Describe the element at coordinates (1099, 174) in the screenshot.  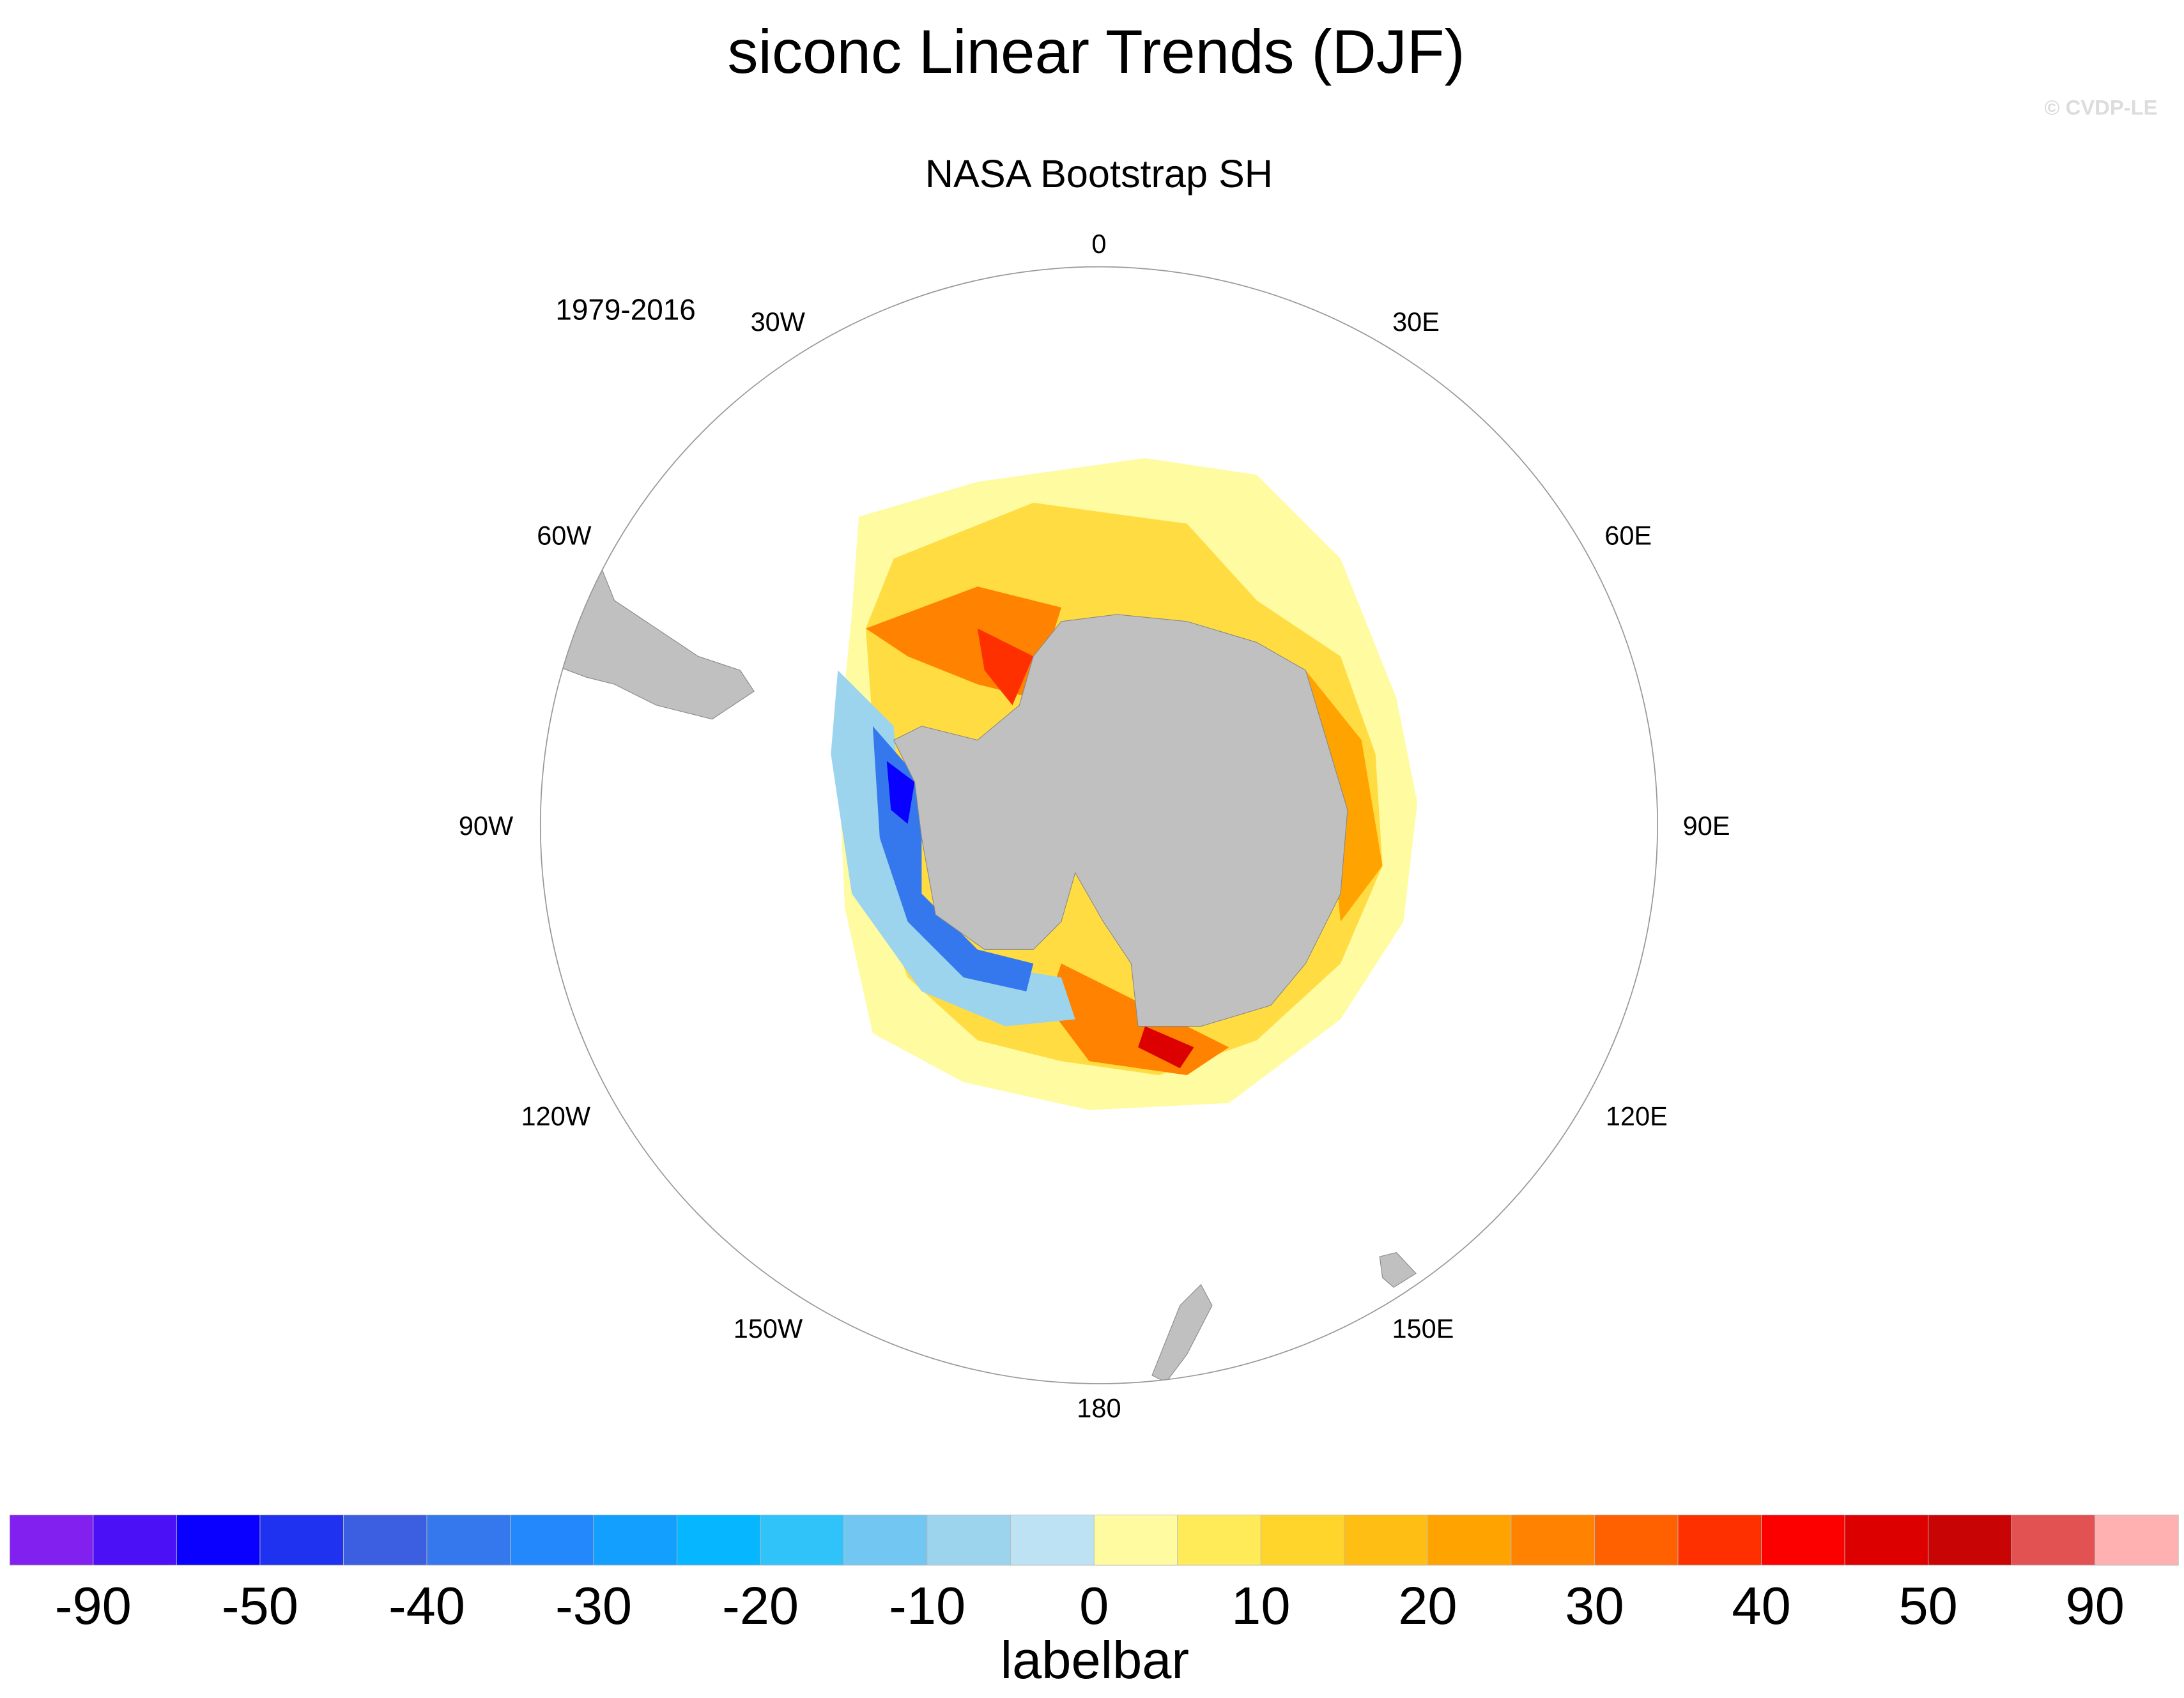
I see `map-subtitle: NASA Bootstrap SH` at that location.